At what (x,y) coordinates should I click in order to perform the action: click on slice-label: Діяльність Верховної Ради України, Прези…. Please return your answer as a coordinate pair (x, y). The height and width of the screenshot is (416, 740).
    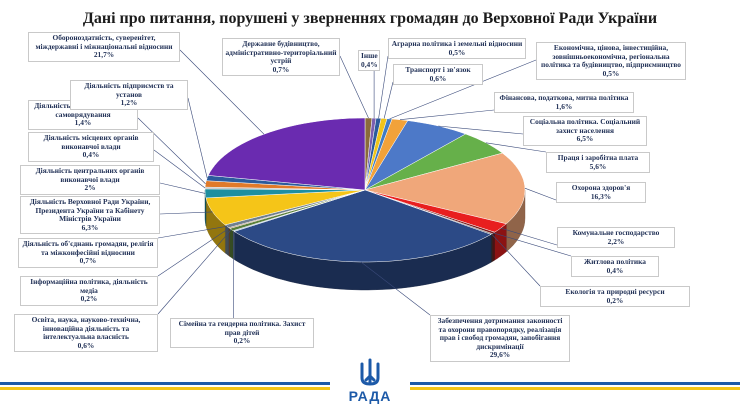
    Looking at the image, I should click on (90, 215).